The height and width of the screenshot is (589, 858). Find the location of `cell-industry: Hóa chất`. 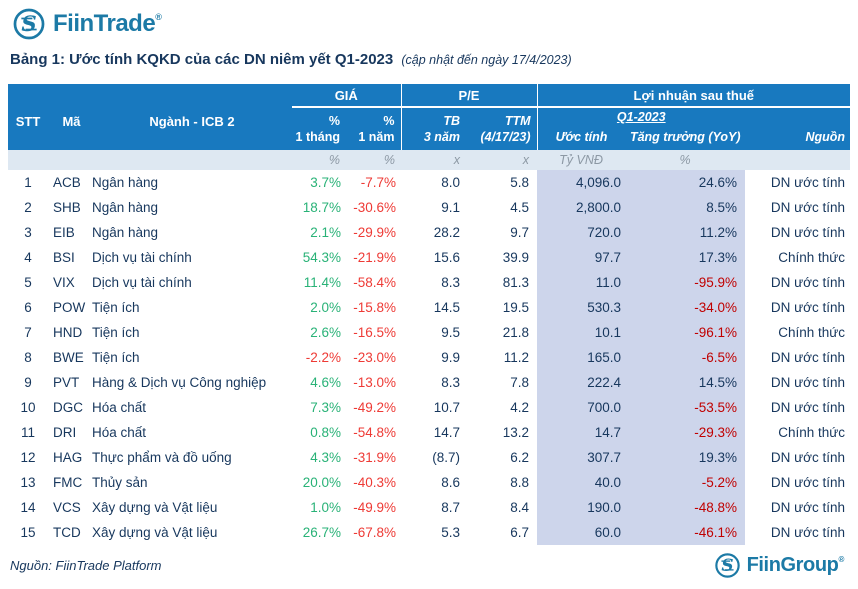

cell-industry: Hóa chất is located at coordinates (191, 432).